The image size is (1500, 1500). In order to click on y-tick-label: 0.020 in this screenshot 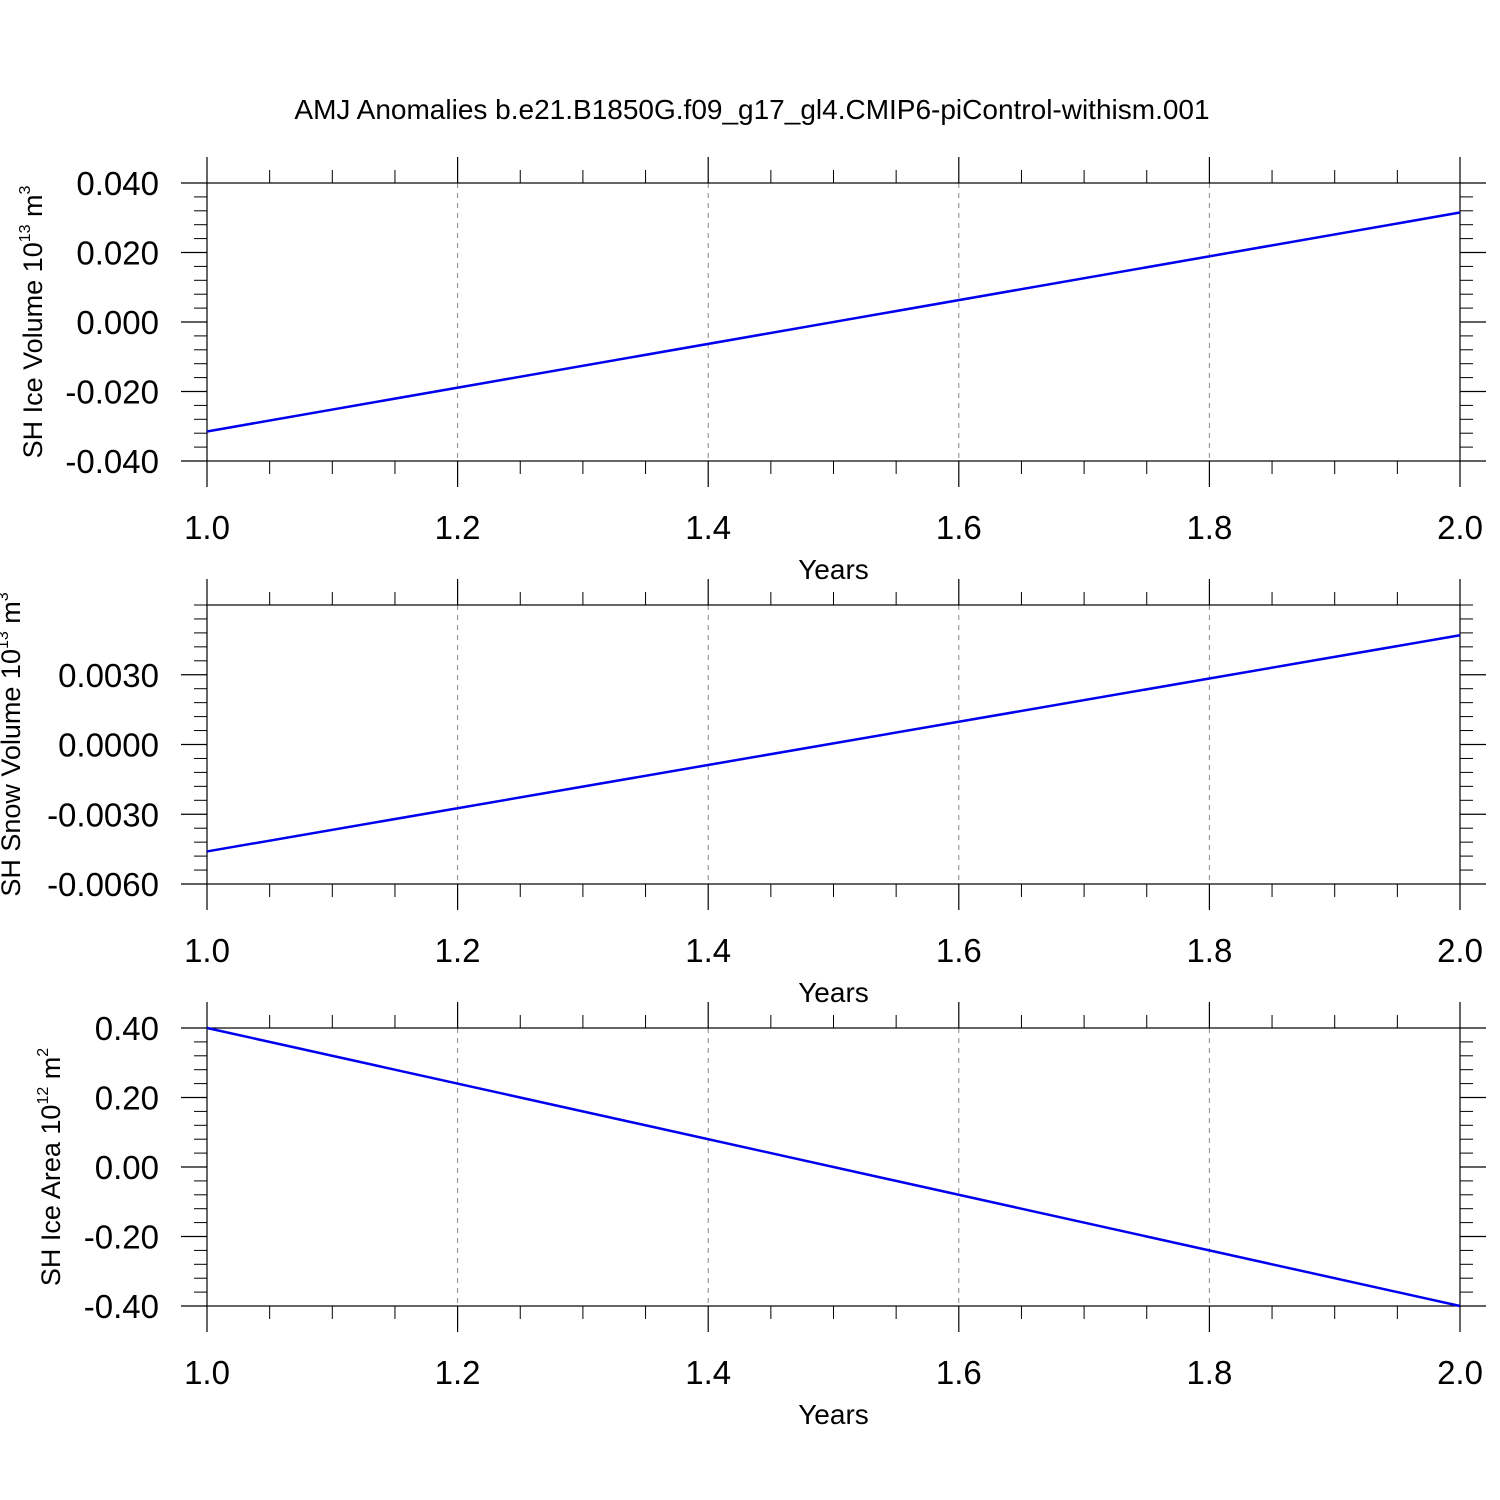, I will do `click(117, 253)`.